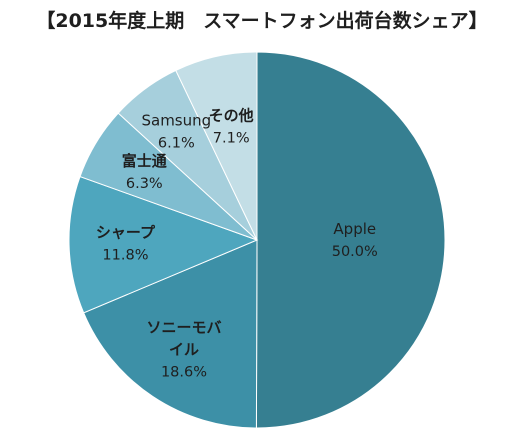 The width and height of the screenshot is (522, 448). Describe the element at coordinates (355, 252) in the screenshot. I see `slice-value-1: 50.0%` at that location.